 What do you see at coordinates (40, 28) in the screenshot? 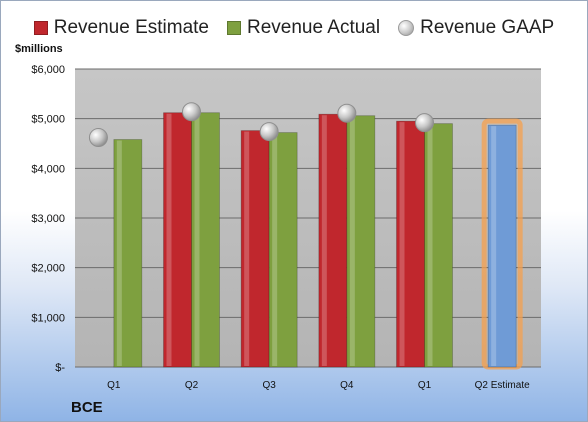
I see `legend-swatch-estimate` at bounding box center [40, 28].